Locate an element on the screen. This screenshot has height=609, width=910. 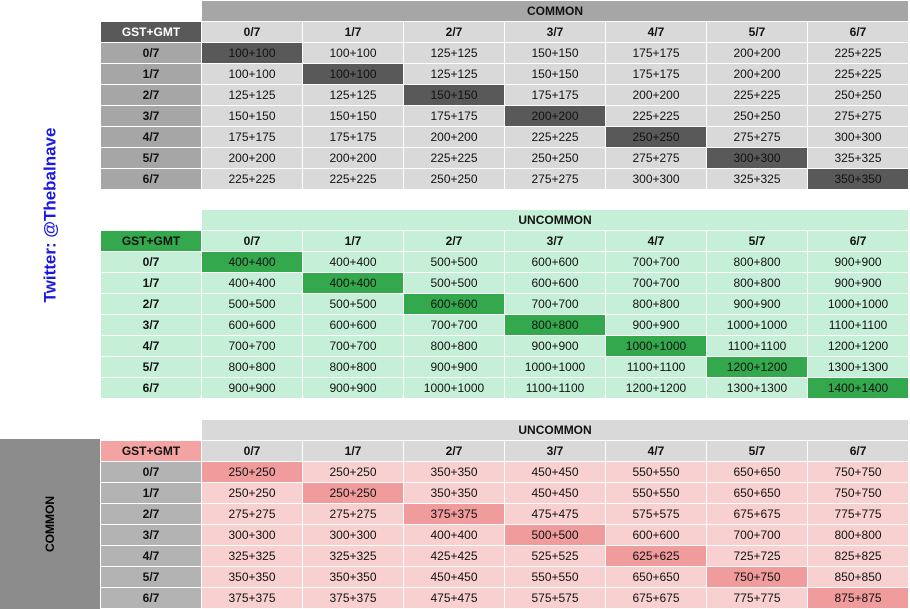
row-label: 2/7 is located at coordinates (151, 304).